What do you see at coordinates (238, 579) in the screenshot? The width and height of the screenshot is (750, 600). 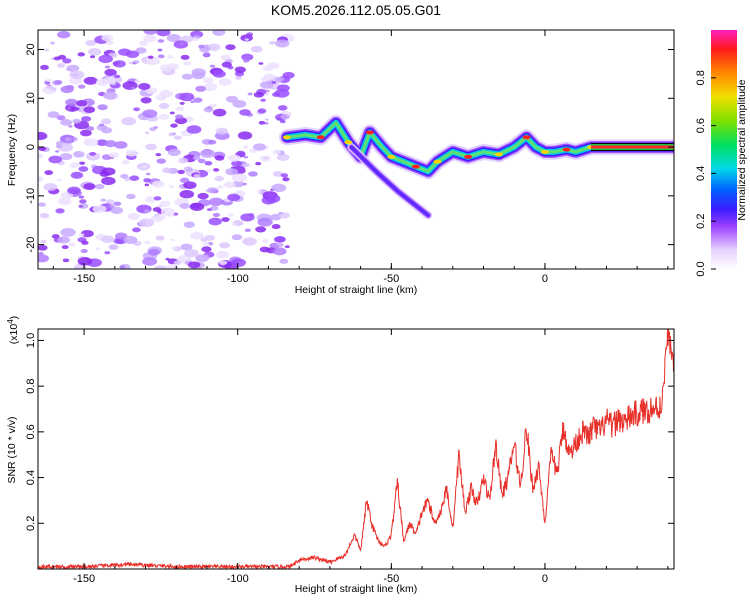 I see `x-tick-label: -100` at bounding box center [238, 579].